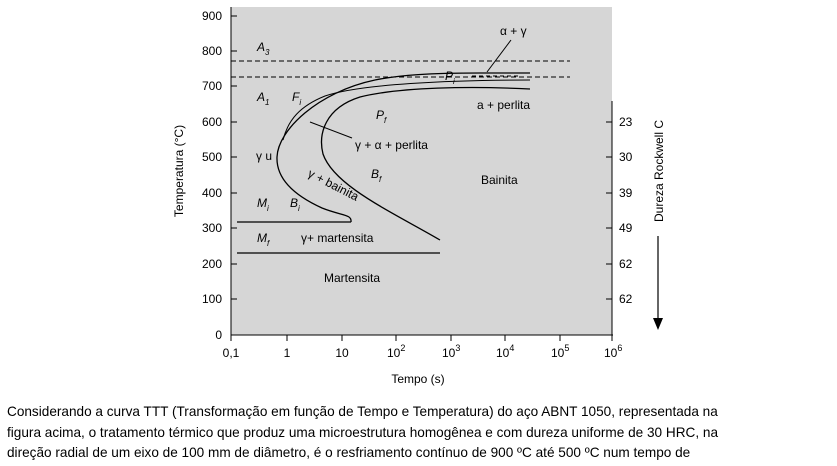 The image size is (837, 466). I want to click on y-tick-label: 200, so click(212, 264).